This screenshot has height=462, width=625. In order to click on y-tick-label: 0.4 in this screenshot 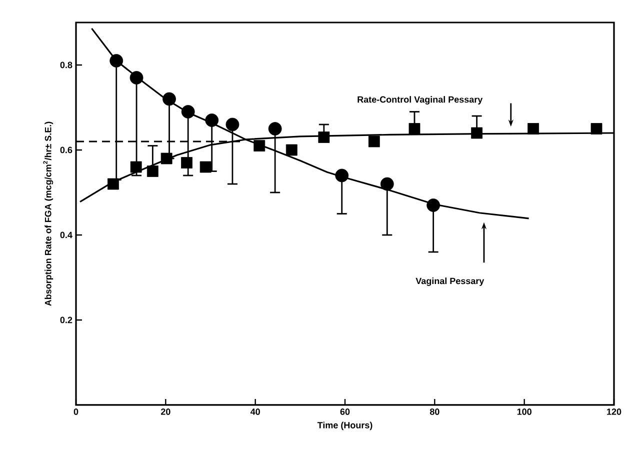, I will do `click(66, 235)`.